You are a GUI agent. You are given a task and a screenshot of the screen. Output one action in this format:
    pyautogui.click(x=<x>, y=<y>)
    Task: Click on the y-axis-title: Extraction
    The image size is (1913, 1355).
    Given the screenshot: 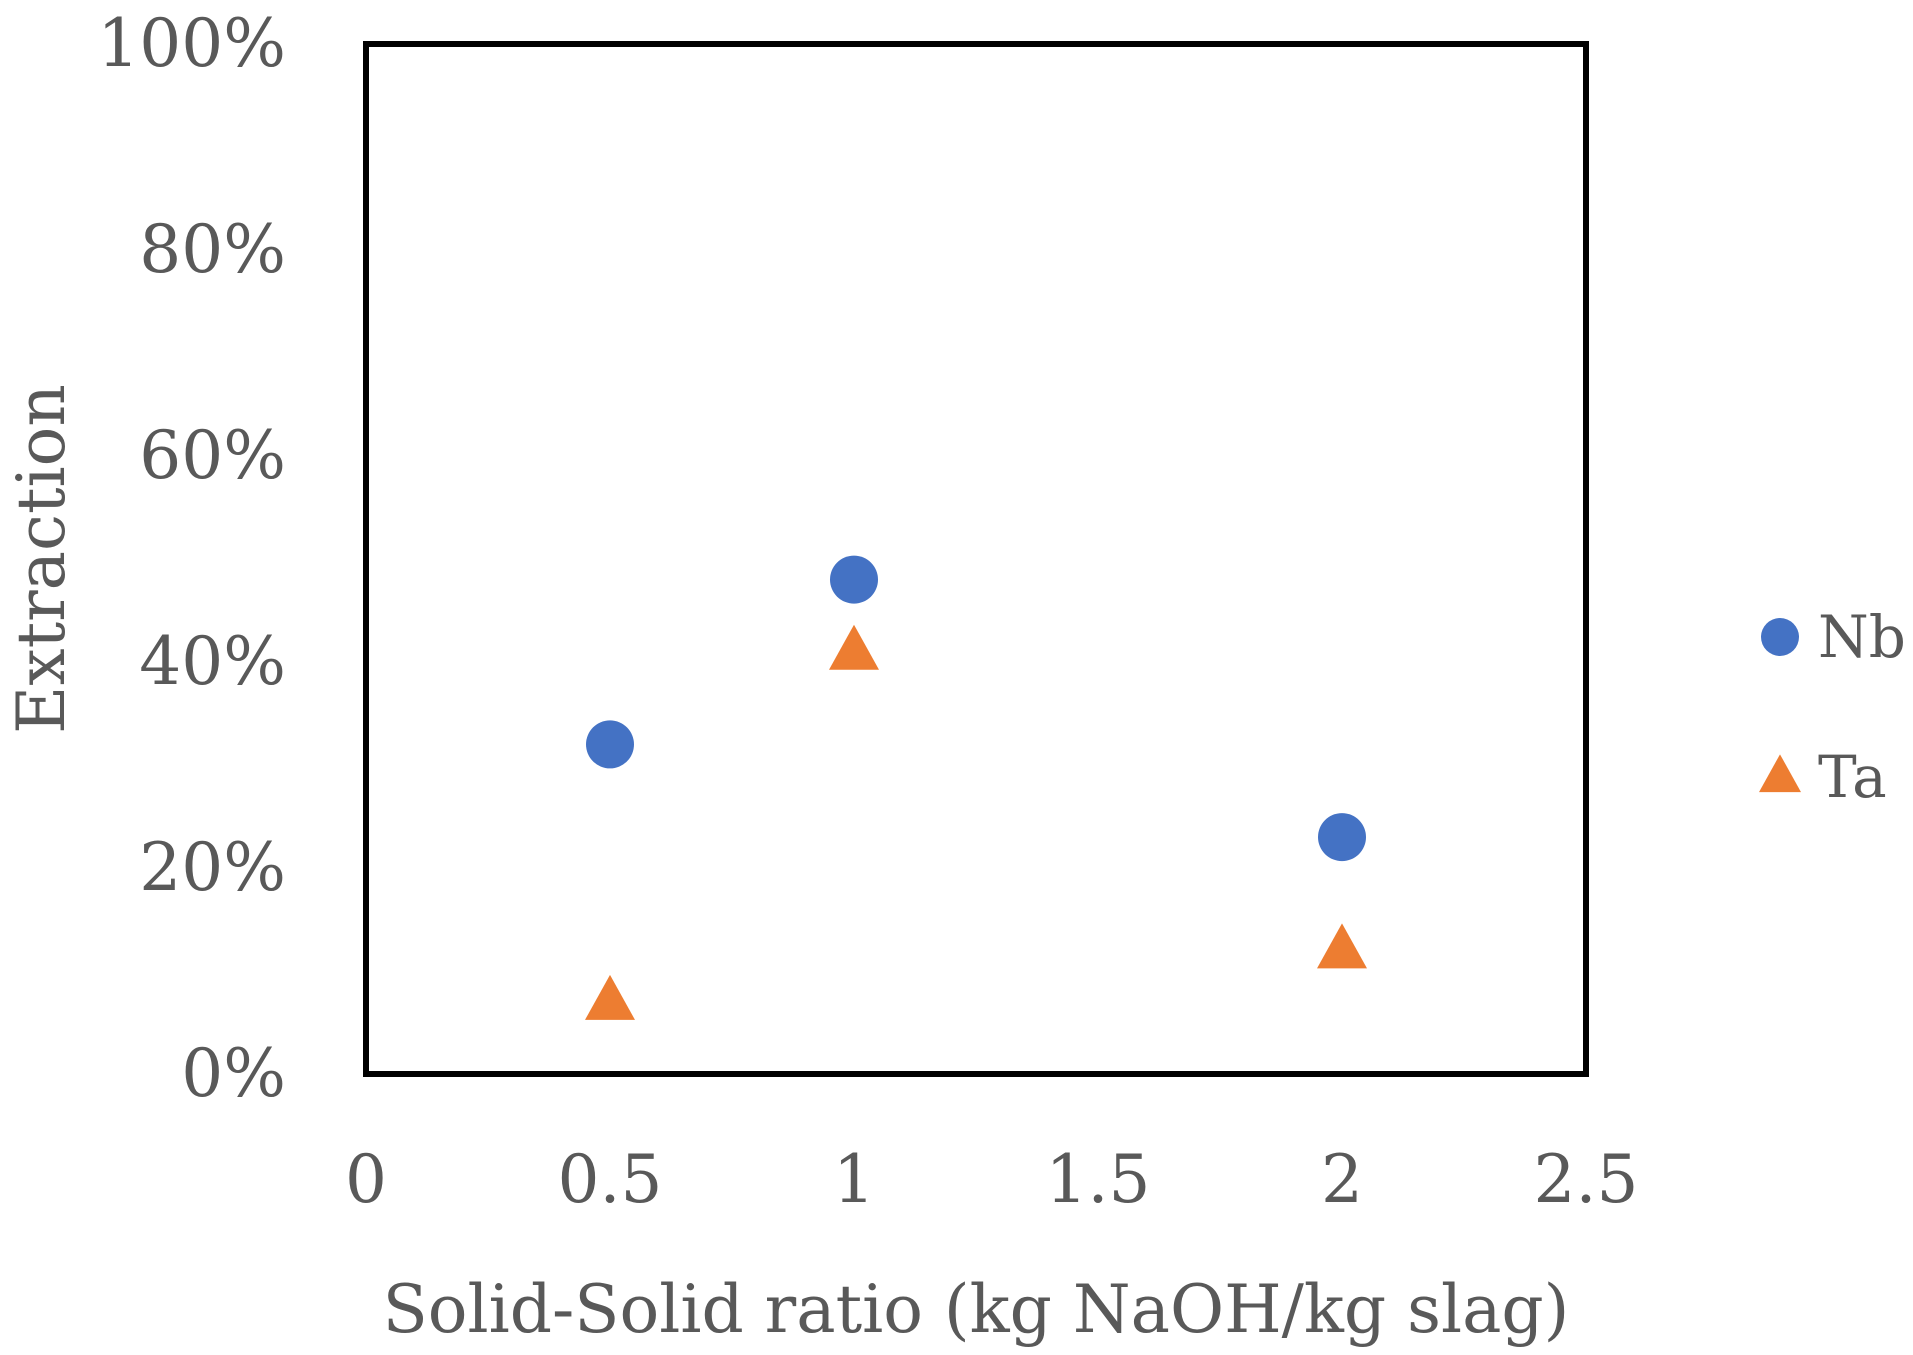 What is the action you would take?
    pyautogui.click(x=41, y=559)
    